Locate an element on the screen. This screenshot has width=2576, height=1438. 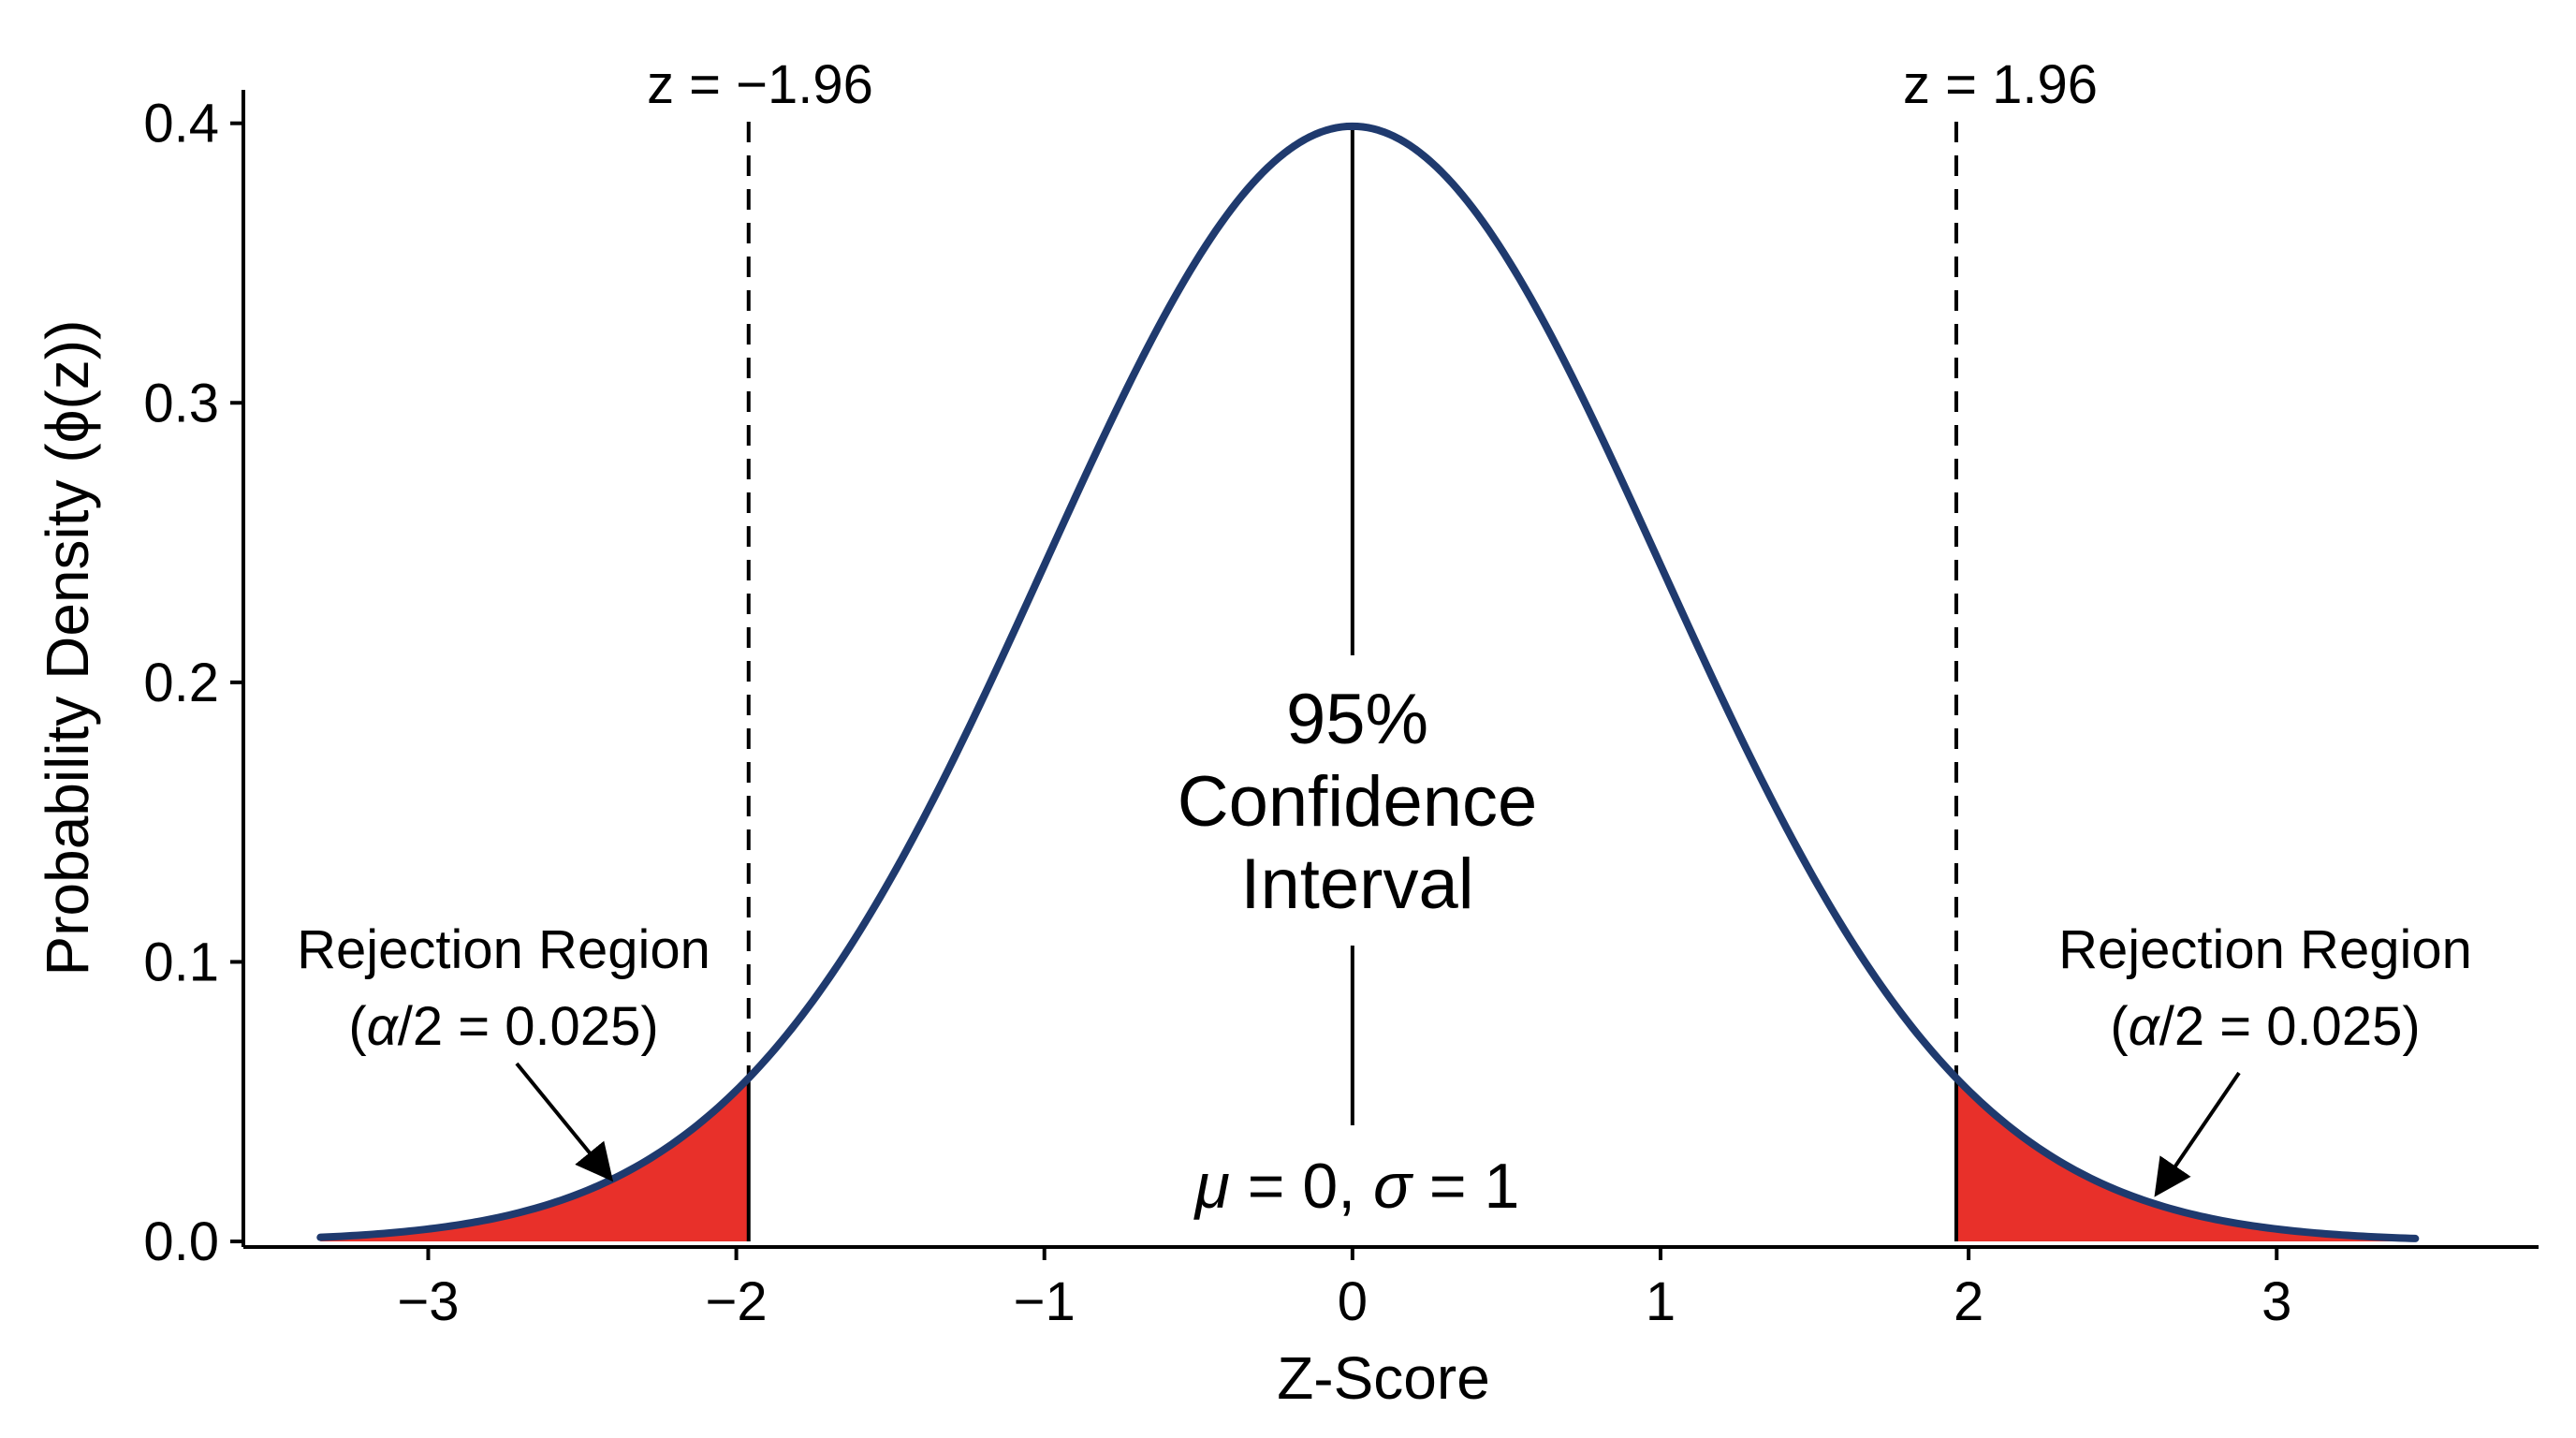
rejection-region-right-arrow is located at coordinates (2197, 1134).